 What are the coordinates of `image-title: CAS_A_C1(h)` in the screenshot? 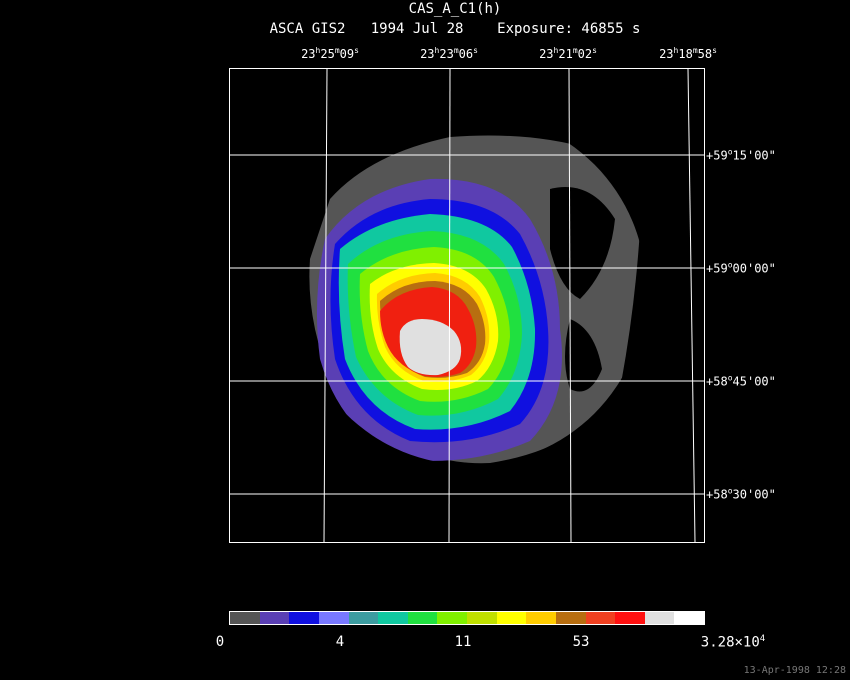 It's located at (455, 9).